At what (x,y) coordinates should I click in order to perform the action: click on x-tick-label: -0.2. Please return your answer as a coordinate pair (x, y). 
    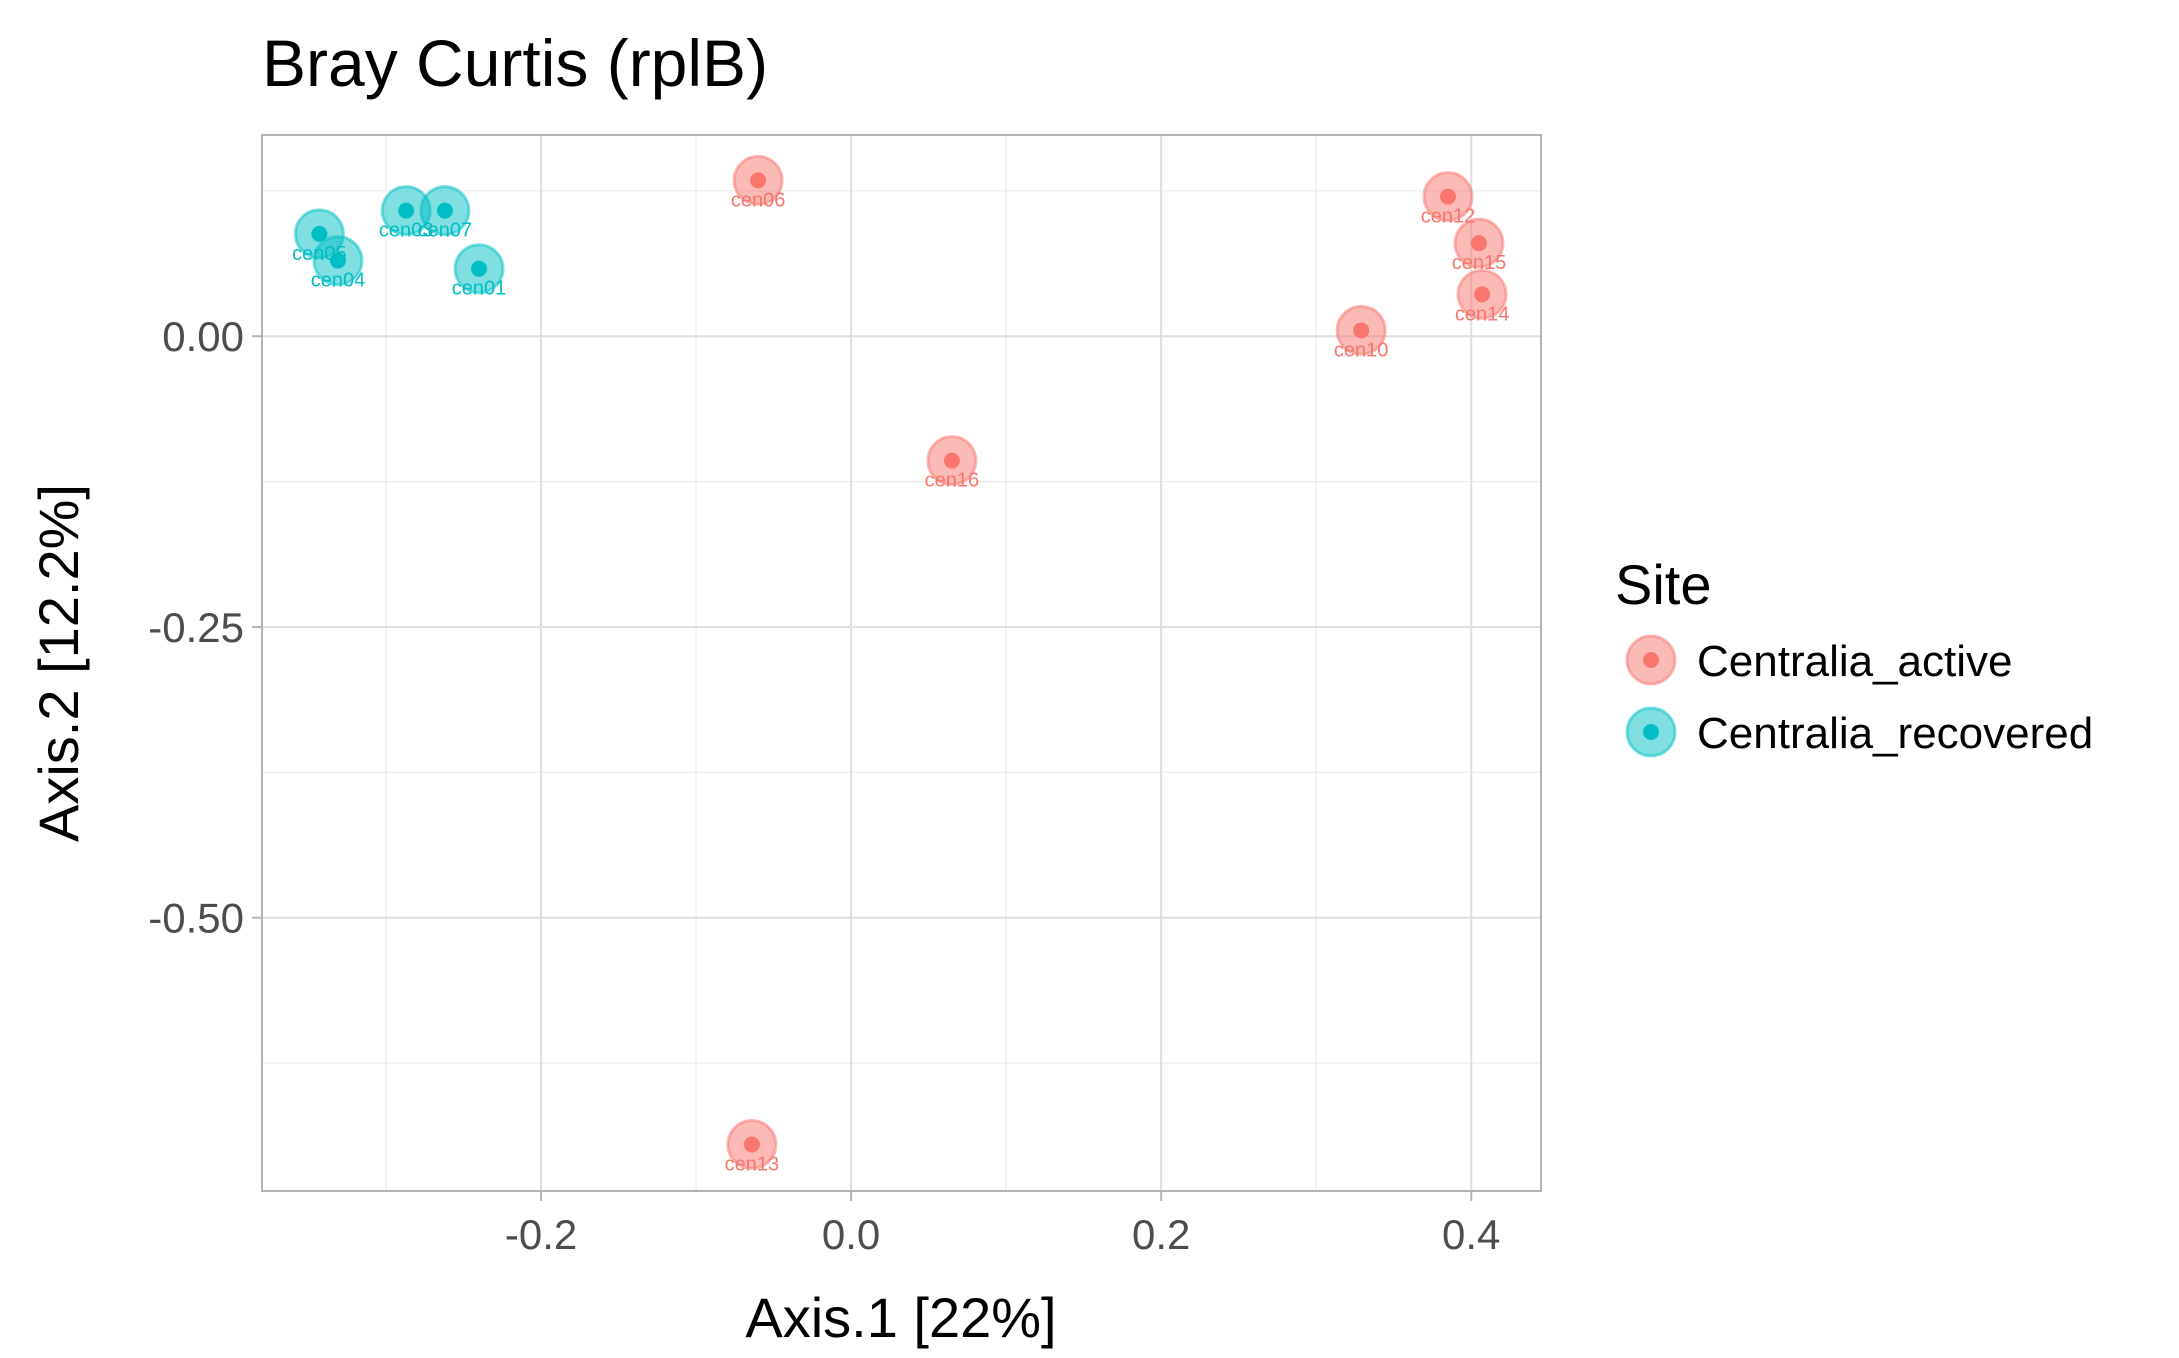
    Looking at the image, I should click on (541, 1234).